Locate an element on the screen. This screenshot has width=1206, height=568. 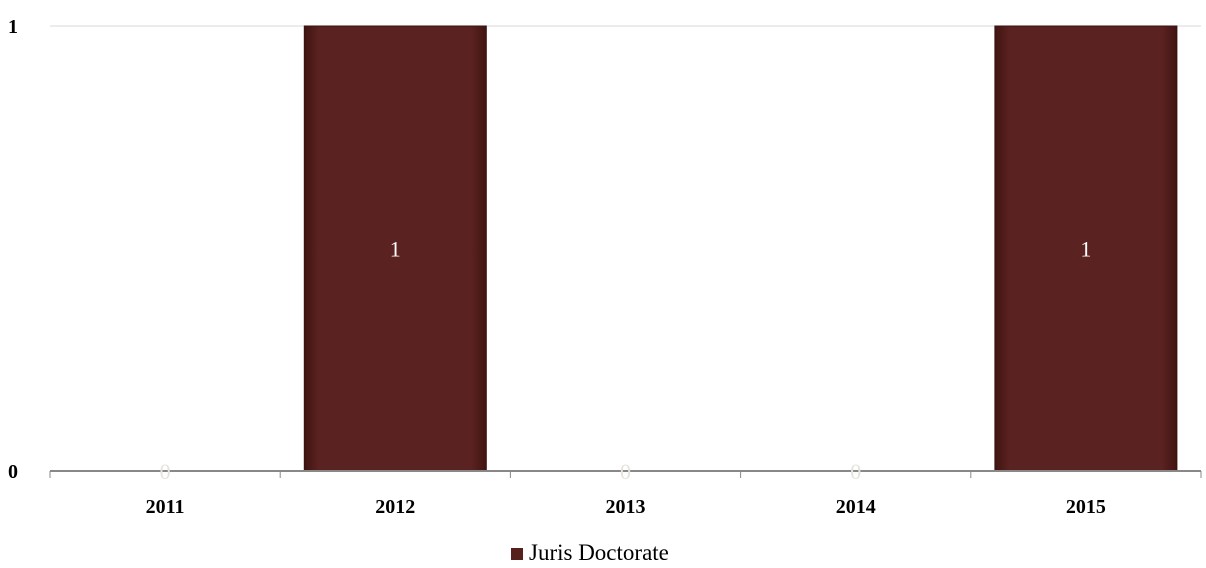
x-tick-label-2015: 2015 is located at coordinates (1086, 507).